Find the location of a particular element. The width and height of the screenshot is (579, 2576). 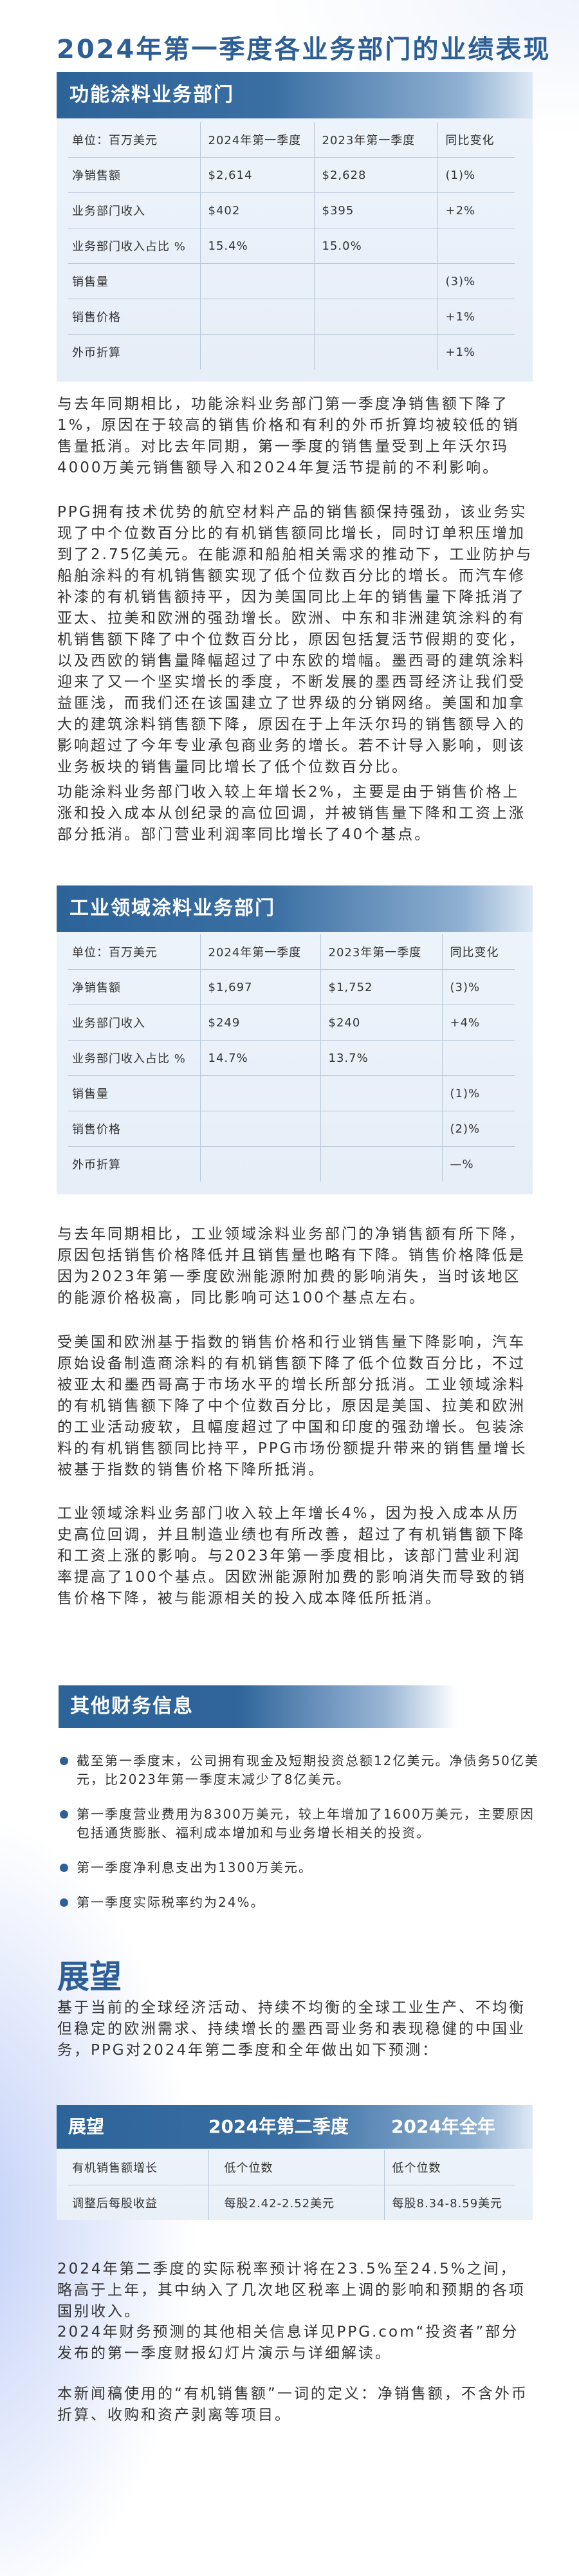

table-row: 销售价格 (2)% is located at coordinates (291, 1129).